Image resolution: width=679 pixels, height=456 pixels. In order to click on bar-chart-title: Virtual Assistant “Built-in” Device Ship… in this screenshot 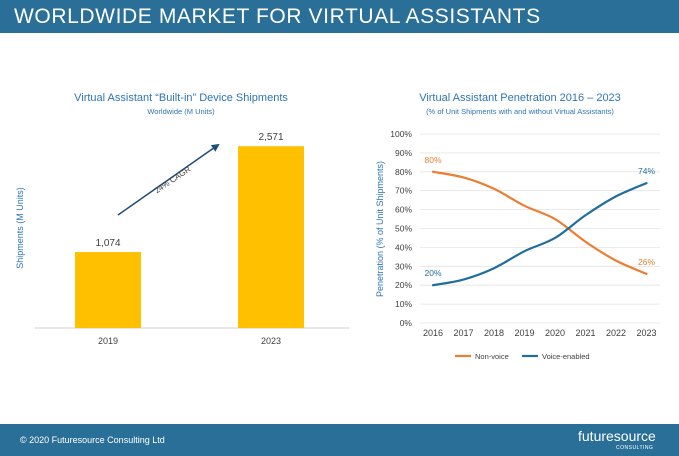, I will do `click(181, 98)`.